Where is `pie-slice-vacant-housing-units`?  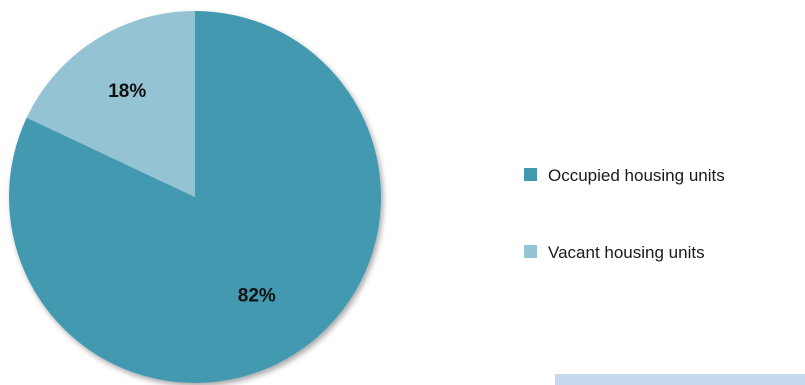
pie-slice-vacant-housing-units is located at coordinates (111, 104).